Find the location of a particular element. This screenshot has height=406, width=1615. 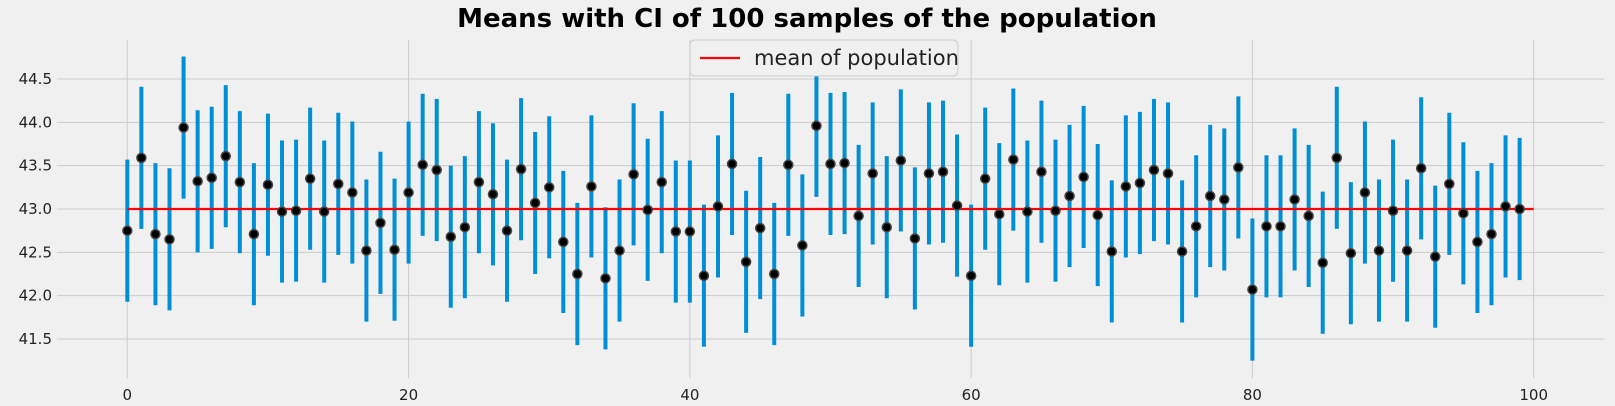

x-tick-label: 40 is located at coordinates (689, 395).